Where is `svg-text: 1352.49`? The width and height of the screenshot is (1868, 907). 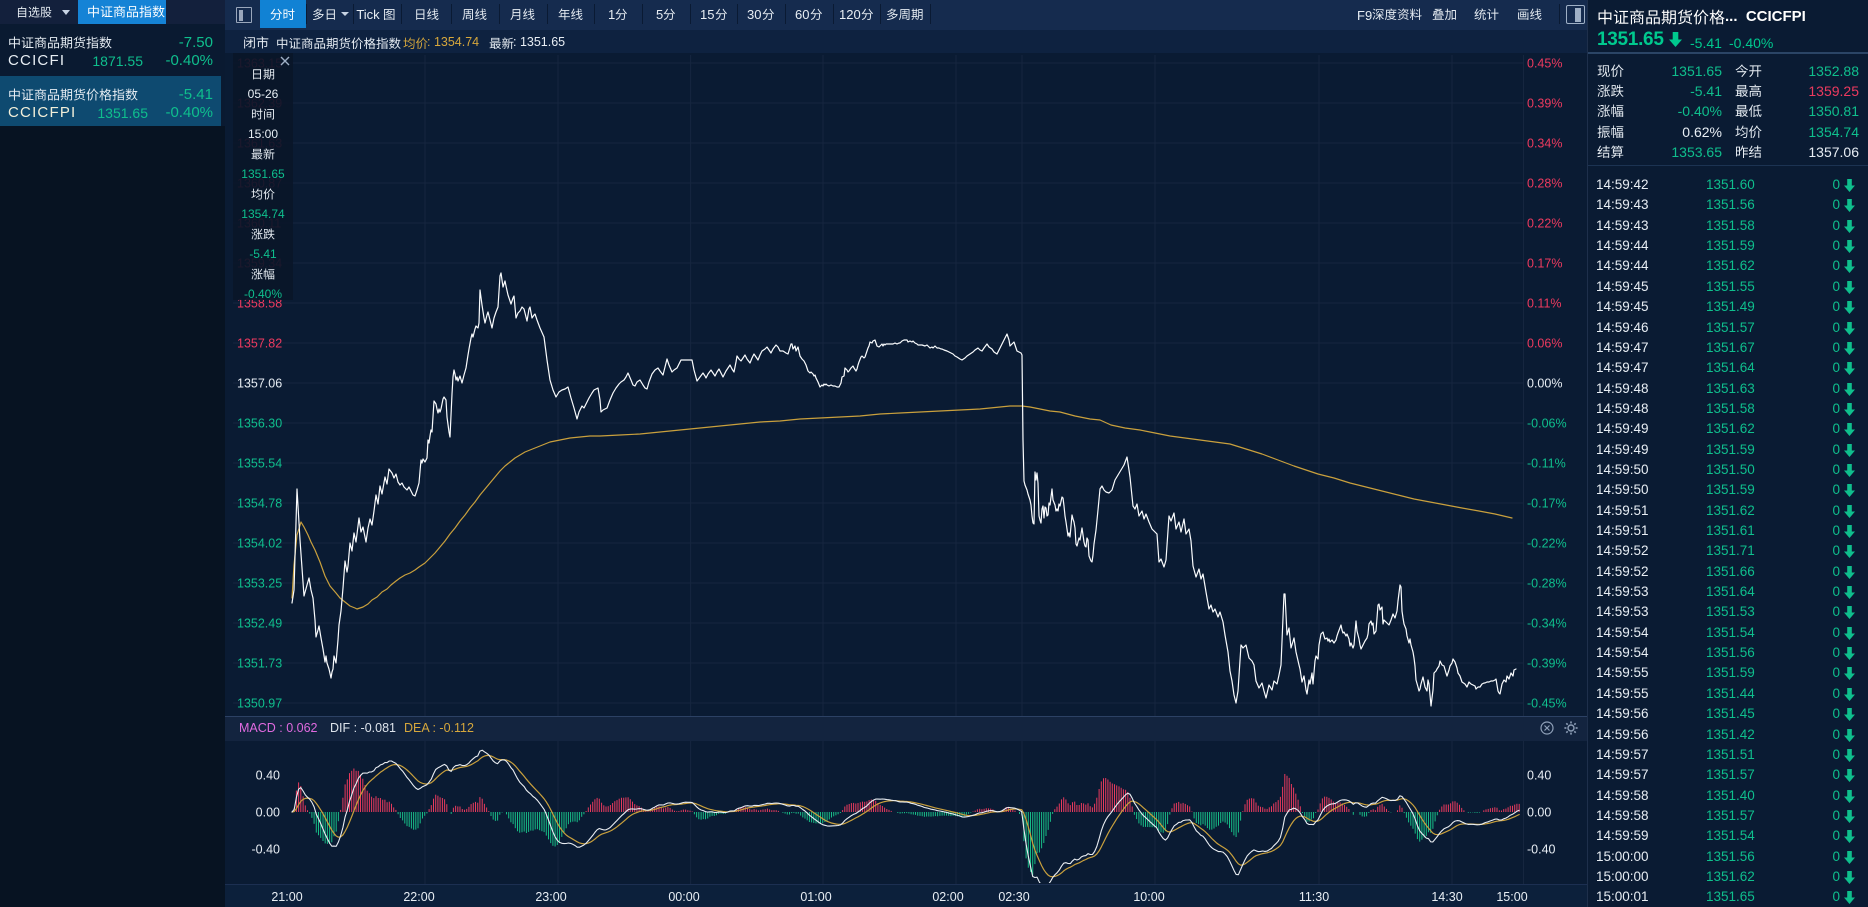
svg-text: 1352.49 is located at coordinates (259, 624).